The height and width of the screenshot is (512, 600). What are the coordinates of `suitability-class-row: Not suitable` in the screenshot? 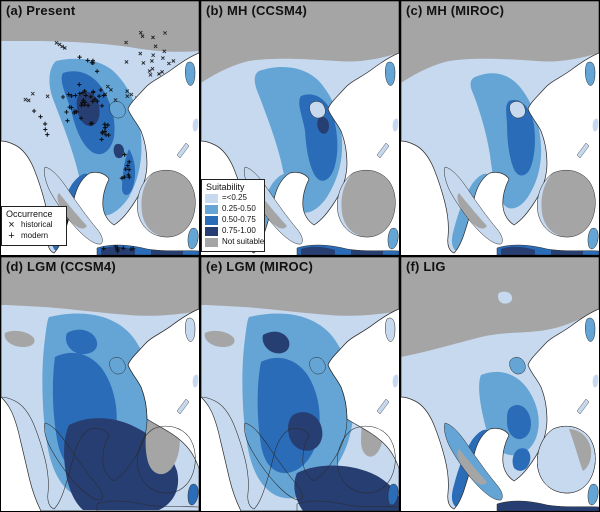 It's located at (235, 242).